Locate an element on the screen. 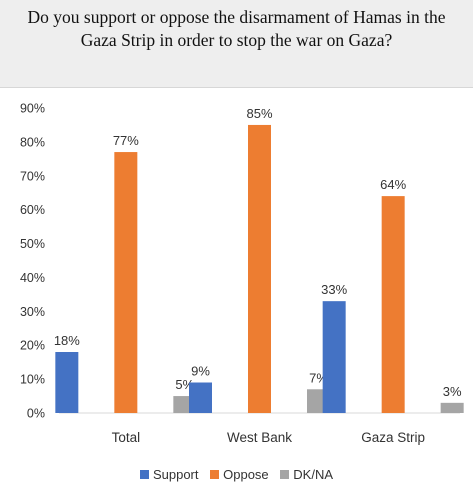  y-tick-label: 10% is located at coordinates (32, 380).